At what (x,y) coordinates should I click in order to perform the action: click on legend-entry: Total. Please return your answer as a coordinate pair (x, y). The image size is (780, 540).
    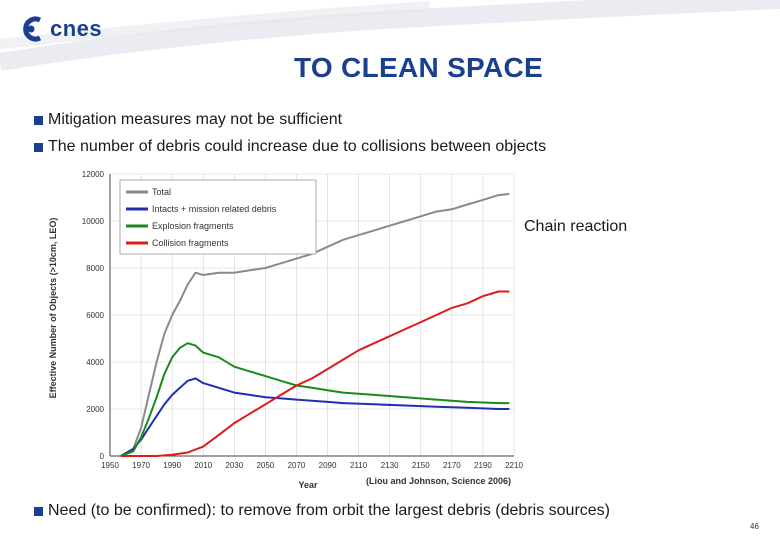
    Looking at the image, I should click on (161, 192).